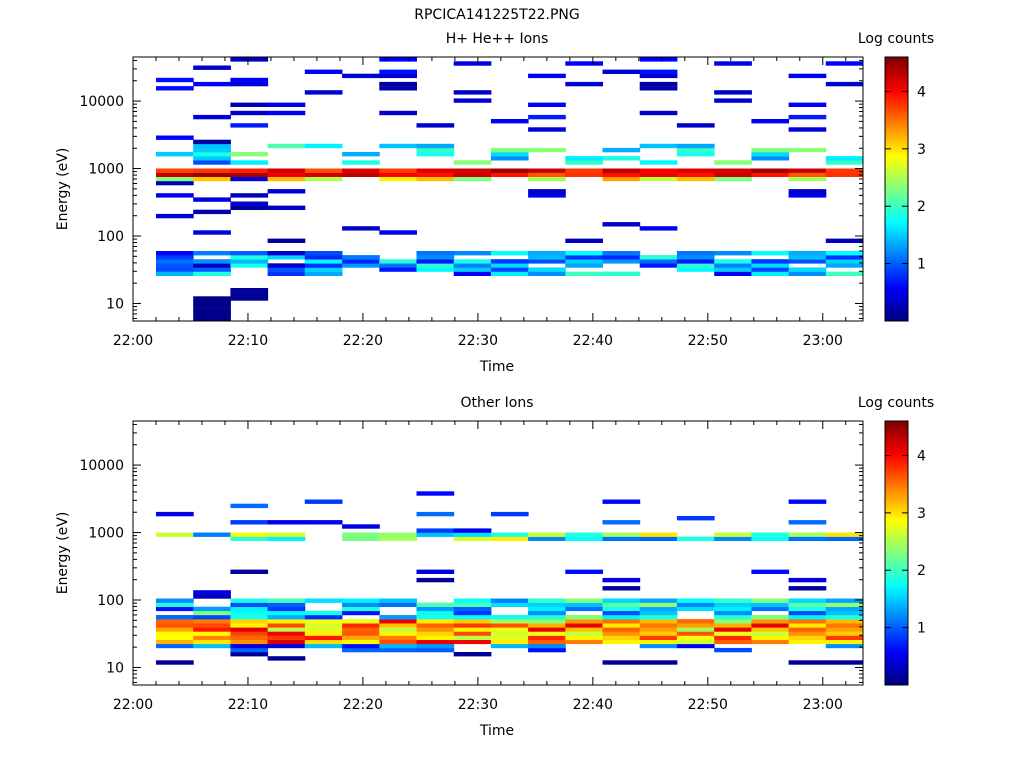  Describe the element at coordinates (106, 170) in the screenshot. I see `y-tick-label: 1000` at that location.